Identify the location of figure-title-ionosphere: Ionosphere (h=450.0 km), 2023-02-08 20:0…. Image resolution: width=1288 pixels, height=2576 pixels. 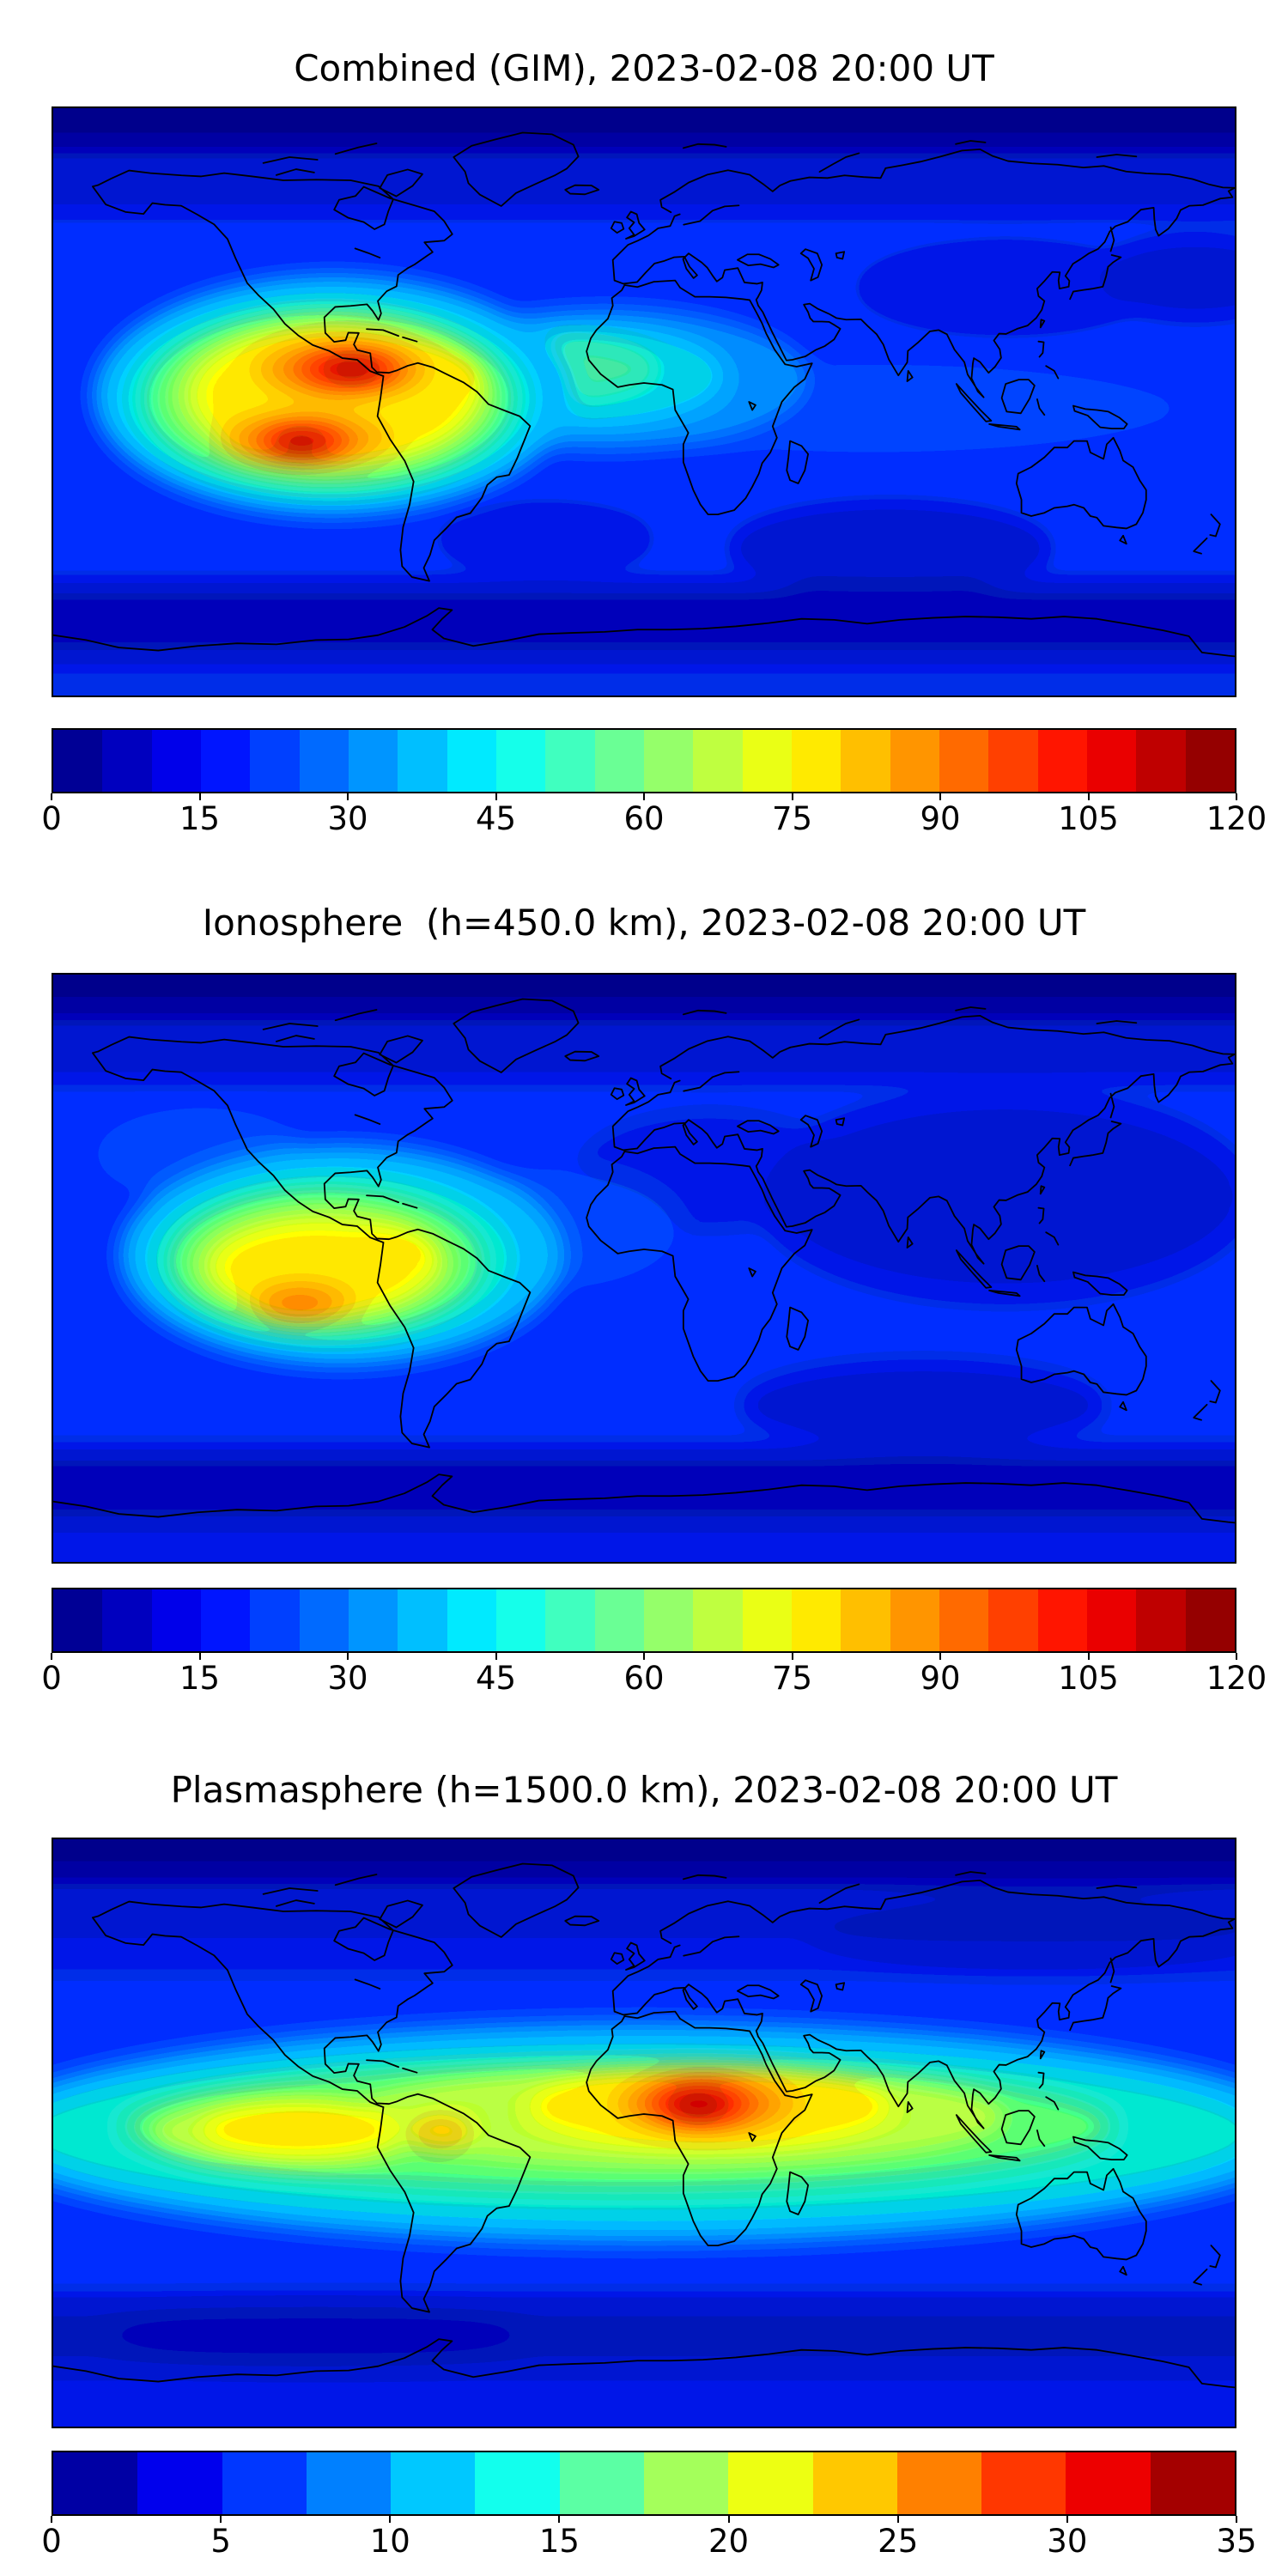
(644, 923).